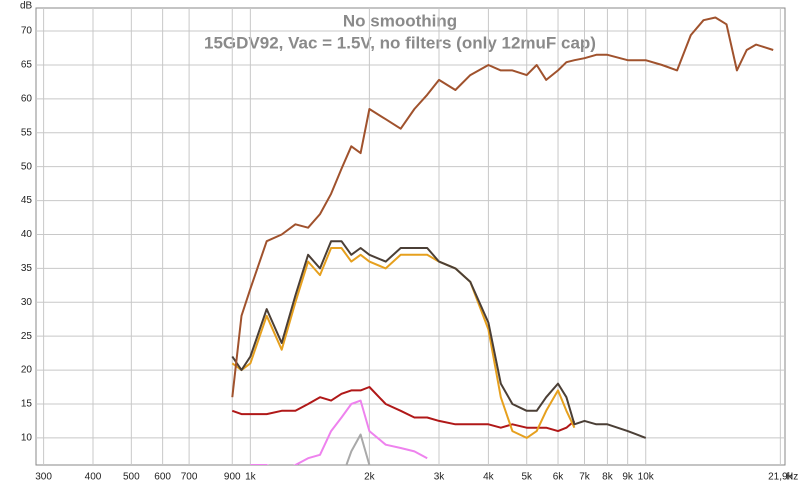  Describe the element at coordinates (27, 438) in the screenshot. I see `y-tick-label: 10` at that location.